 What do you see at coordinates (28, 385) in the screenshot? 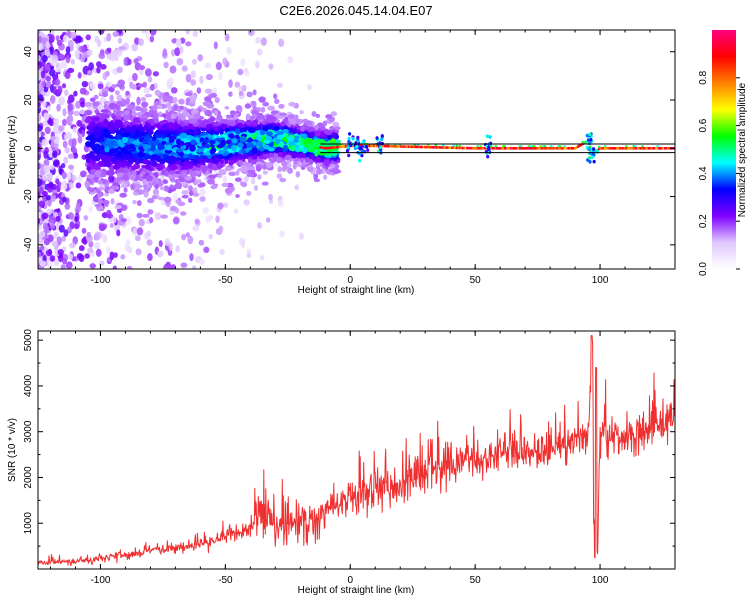
I see `snr-y-tick-label: 4000` at bounding box center [28, 385].